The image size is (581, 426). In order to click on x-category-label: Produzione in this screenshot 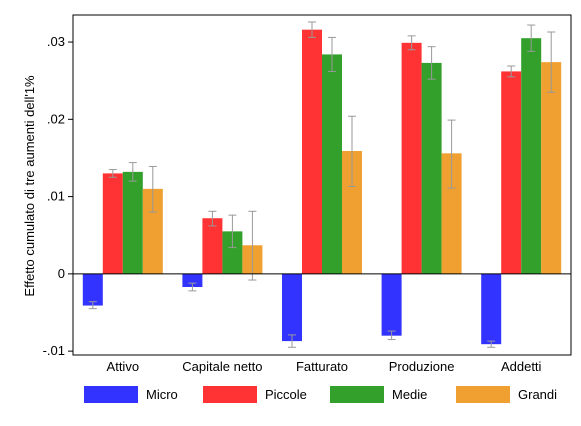, I will do `click(422, 366)`.